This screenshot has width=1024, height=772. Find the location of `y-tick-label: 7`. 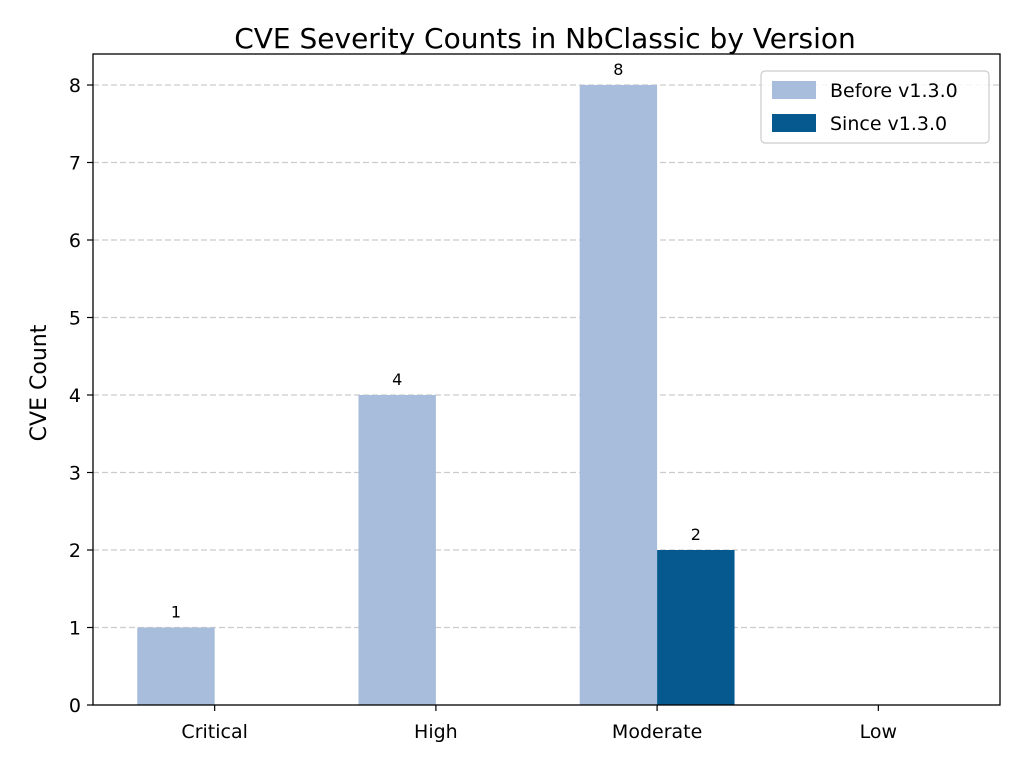

y-tick-label: 7 is located at coordinates (75, 164).